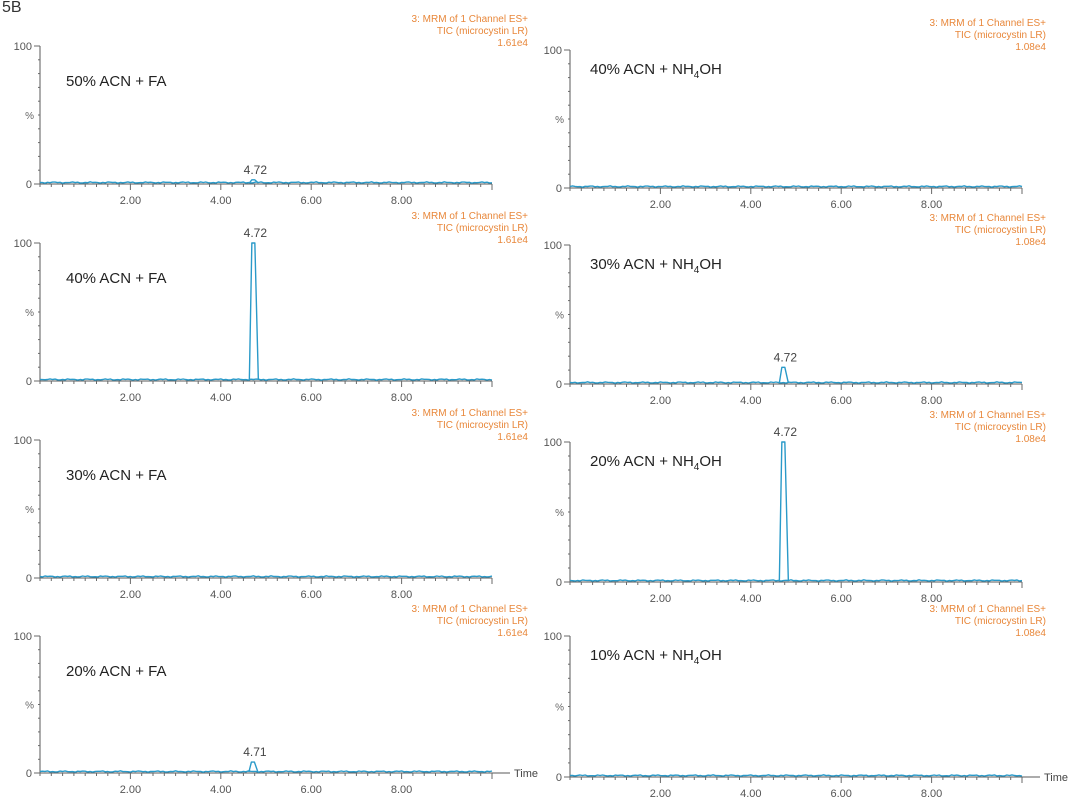 This screenshot has height=811, width=1072. I want to click on condition-label: 30% ACN + FA, so click(116, 475).